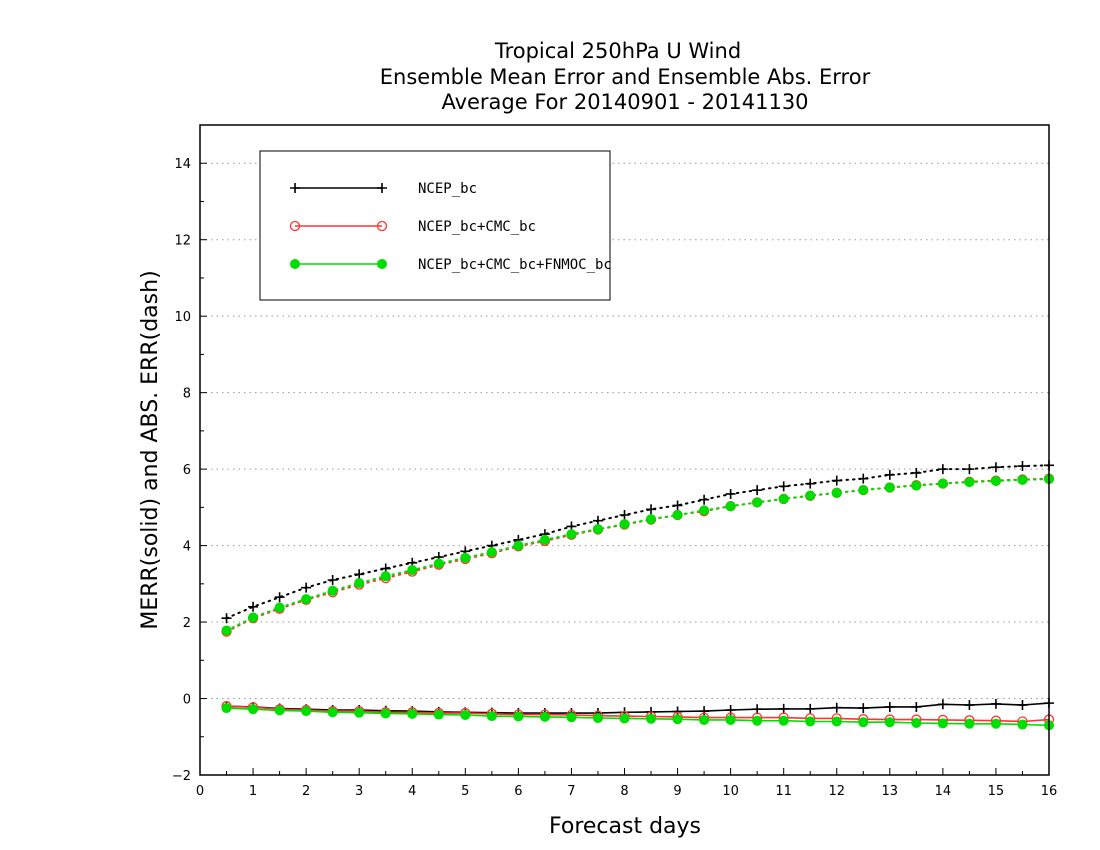 This screenshot has height=850, width=1100. I want to click on legend-label: NCEP_bc, so click(447, 189).